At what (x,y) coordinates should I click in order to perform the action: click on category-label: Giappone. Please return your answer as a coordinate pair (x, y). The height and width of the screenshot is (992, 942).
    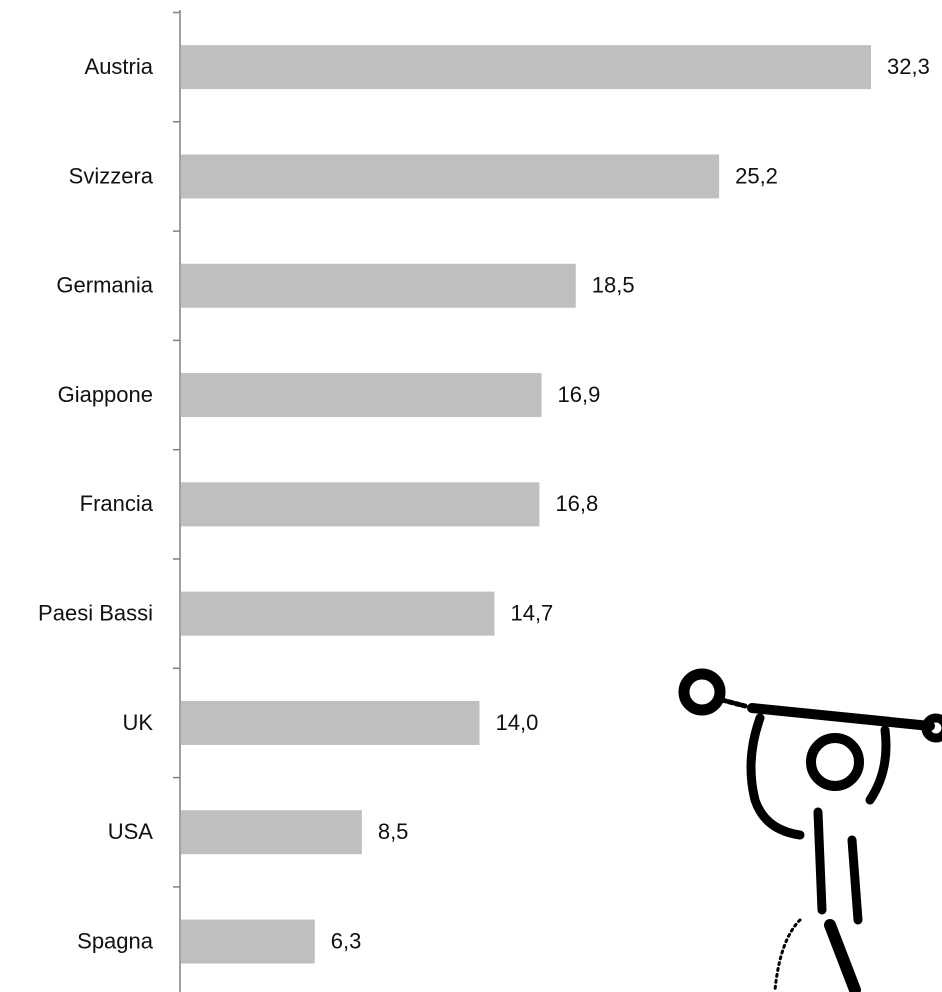
    Looking at the image, I should click on (105, 394).